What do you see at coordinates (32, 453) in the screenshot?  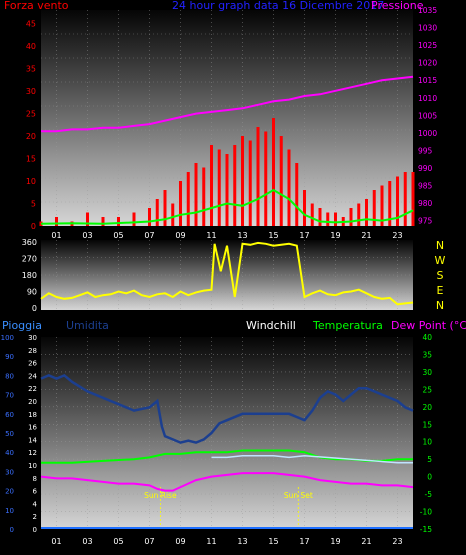 I see `humidity-tick-label: 12` at bounding box center [32, 453].